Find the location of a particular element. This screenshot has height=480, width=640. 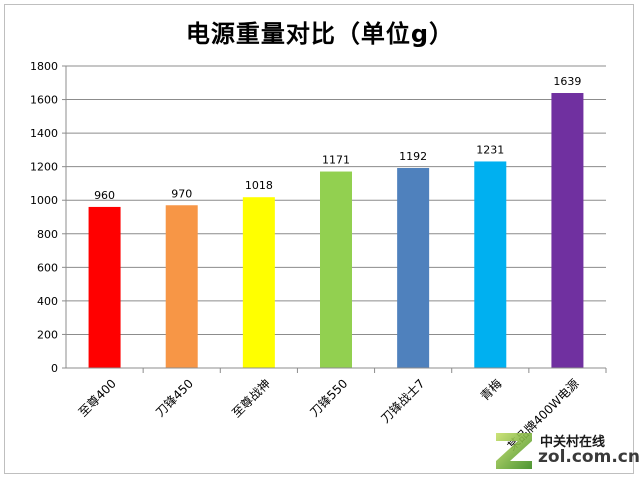

chart-title: 电源重量对比（单位g） is located at coordinates (320, 34).